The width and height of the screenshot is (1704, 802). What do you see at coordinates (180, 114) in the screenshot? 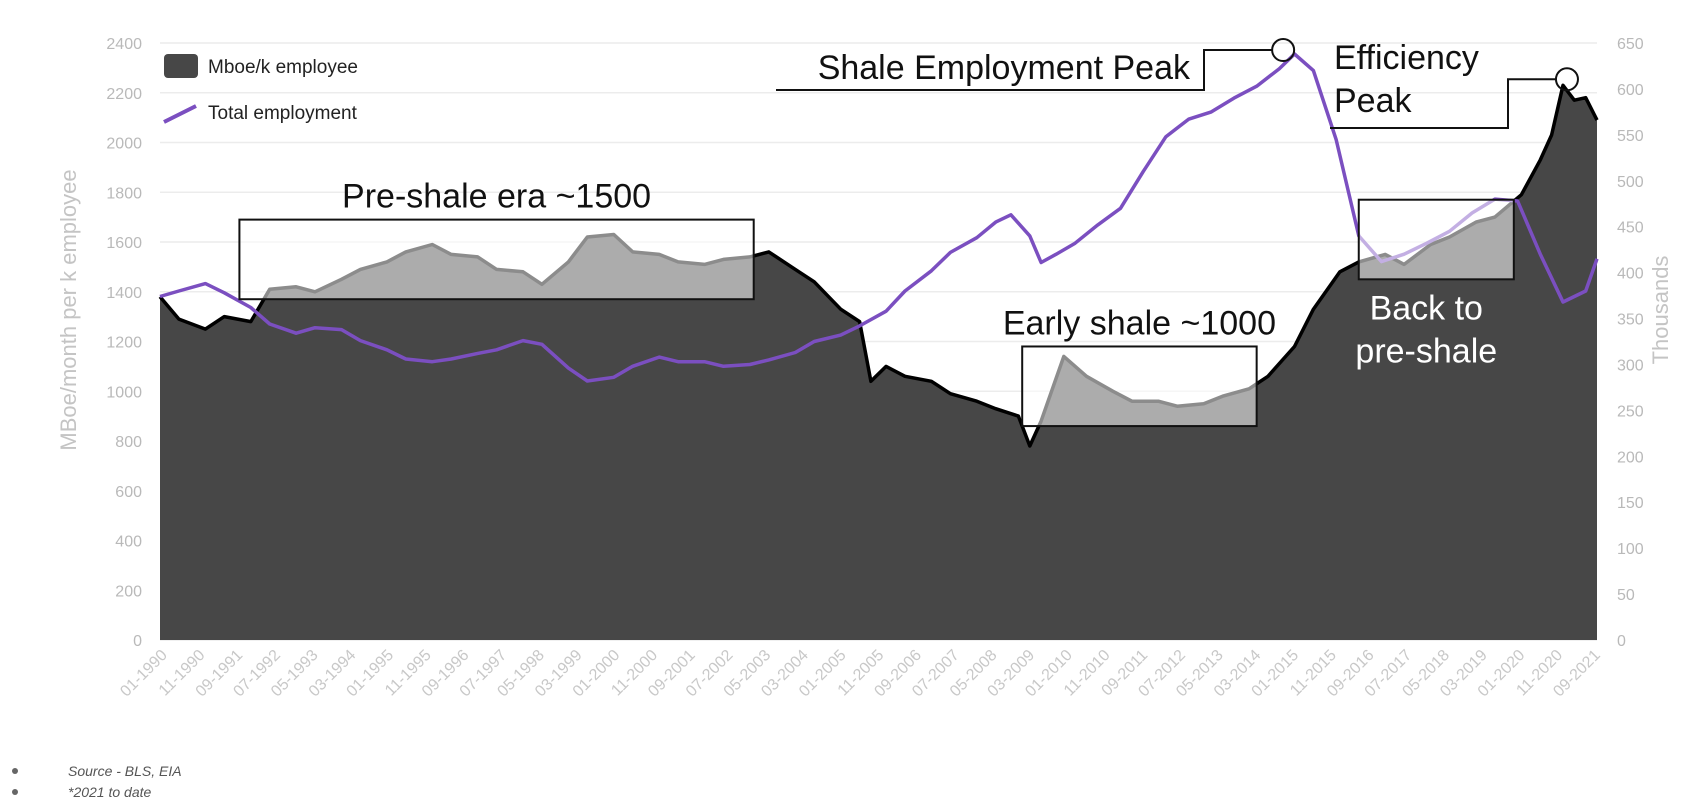
I see `legend-line-swatch` at bounding box center [180, 114].